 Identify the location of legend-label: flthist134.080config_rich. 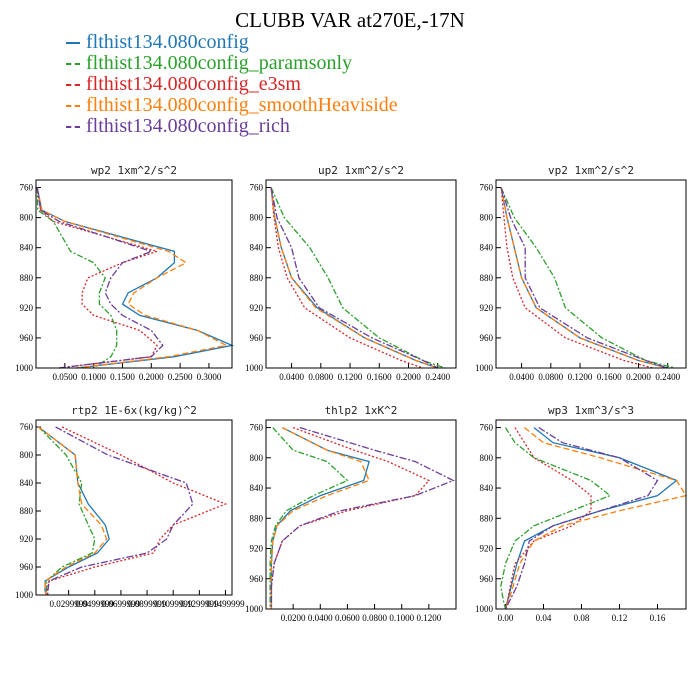
(188, 126).